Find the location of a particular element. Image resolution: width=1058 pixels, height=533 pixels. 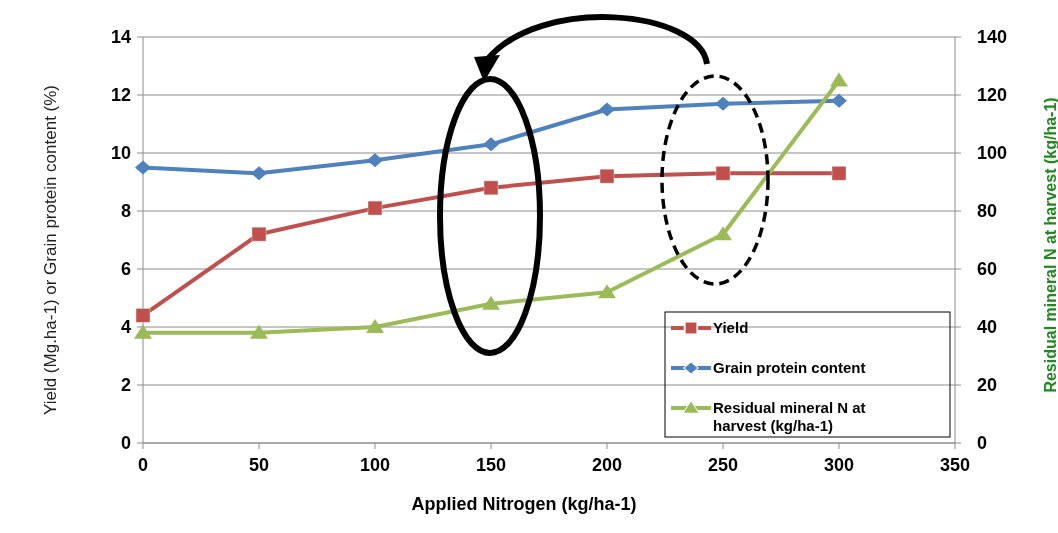

y-tick-label: 6 is located at coordinates (125, 269).